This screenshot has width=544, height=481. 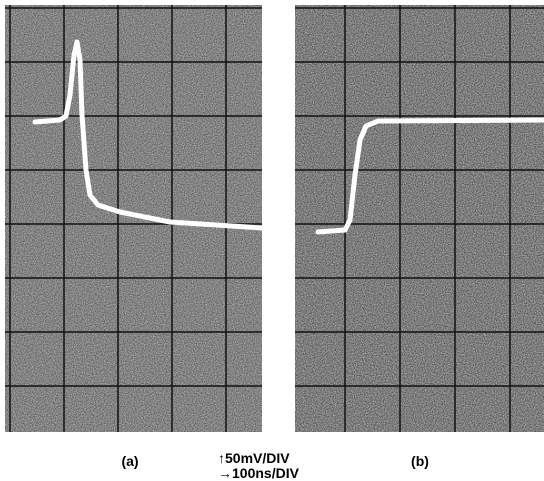 I want to click on trace-b, so click(x=429, y=176).